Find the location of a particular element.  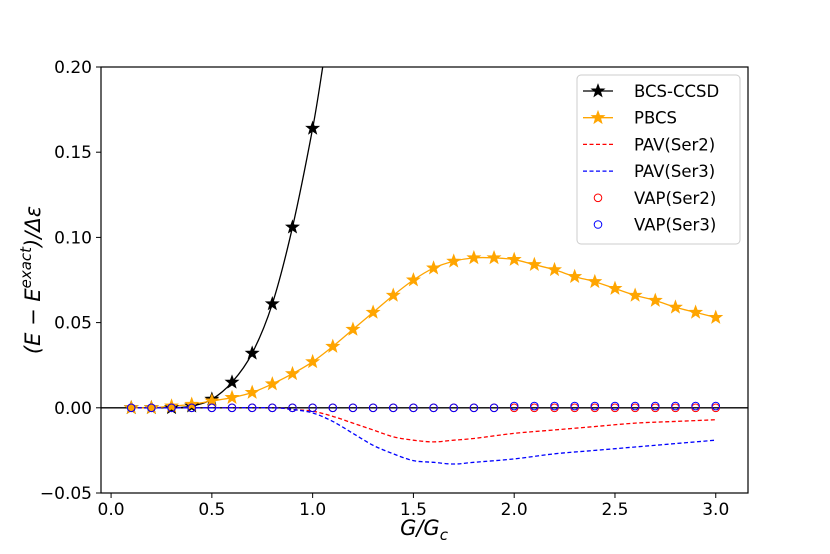

legend-label-pbcs: PBCS is located at coordinates (655, 118).